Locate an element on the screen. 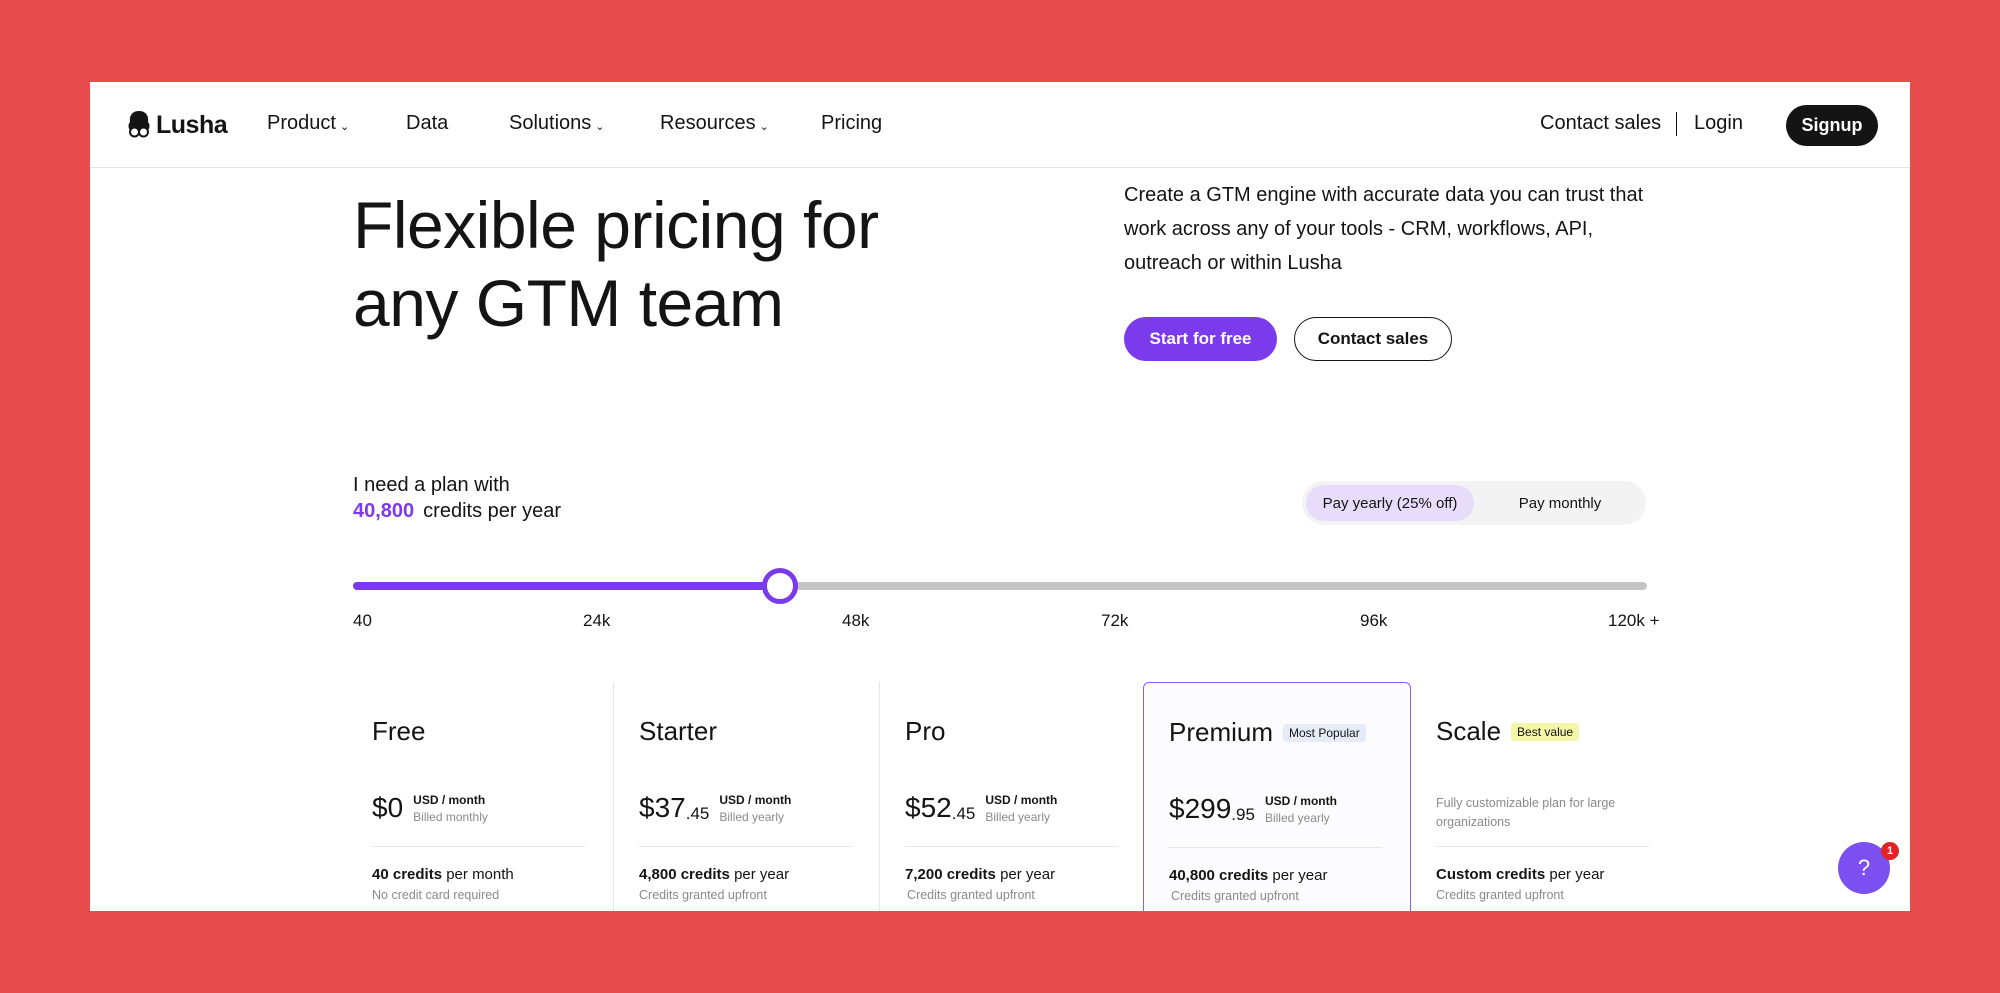 The width and height of the screenshot is (2000, 993). most-popular-badge: Most Popular is located at coordinates (1324, 732).